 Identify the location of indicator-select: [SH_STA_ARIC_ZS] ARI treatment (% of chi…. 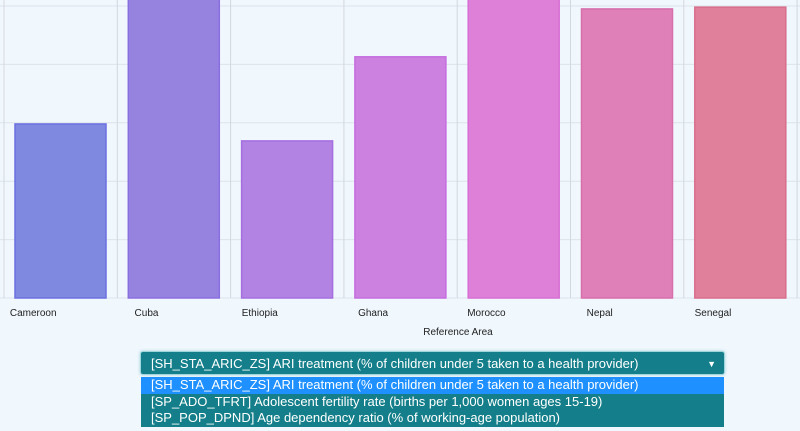
(432, 363).